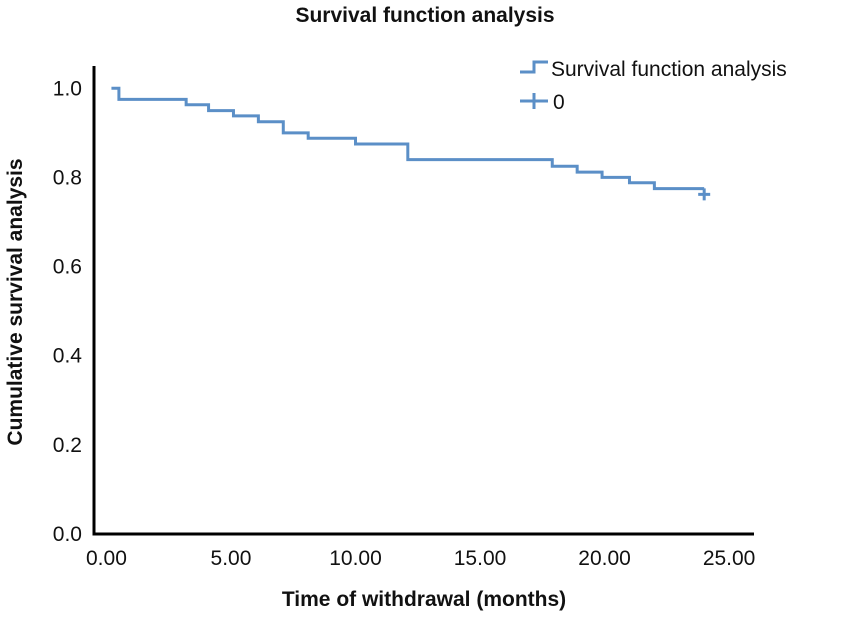 The height and width of the screenshot is (622, 850). I want to click on x-tick-label: 15.00, so click(480, 558).